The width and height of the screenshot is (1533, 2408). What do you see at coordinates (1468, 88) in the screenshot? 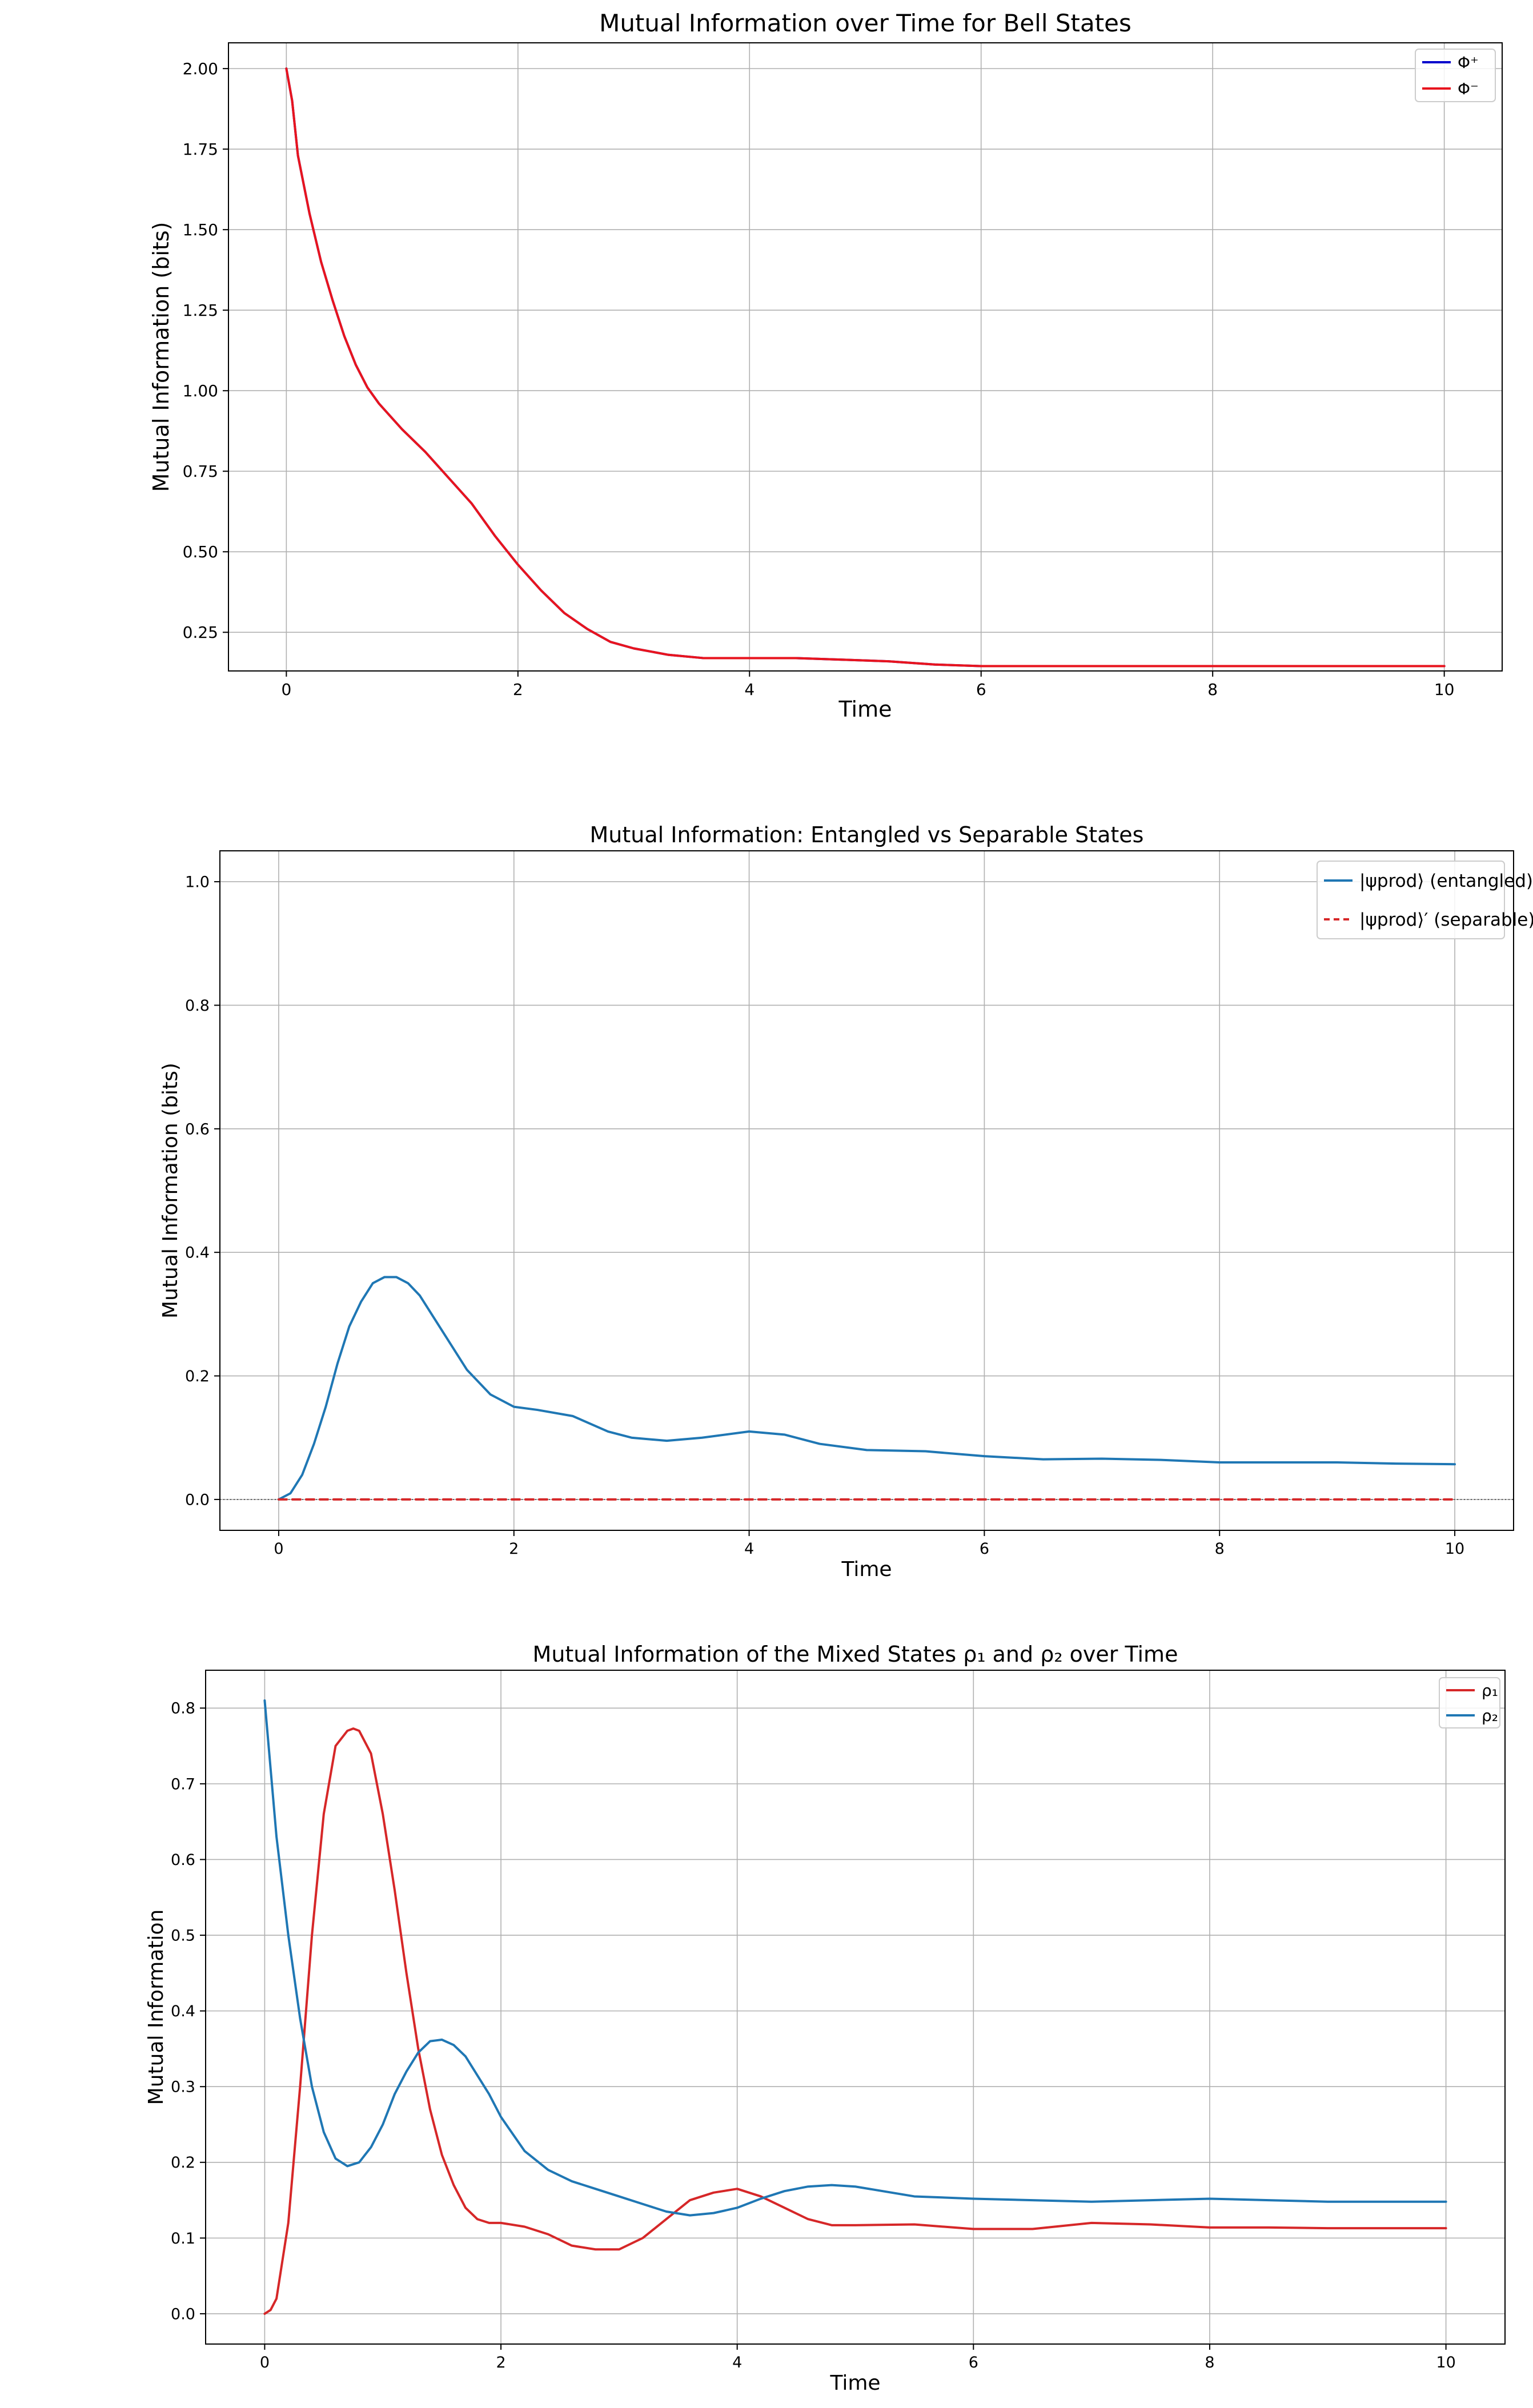
I see `legend-label-2: Φ⁻` at bounding box center [1468, 88].